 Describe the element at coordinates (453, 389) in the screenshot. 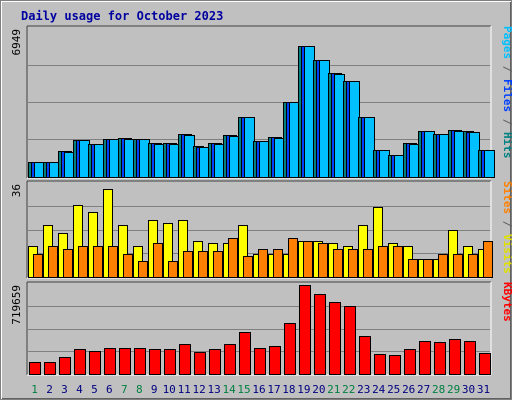

I see `day-label: 29` at that location.